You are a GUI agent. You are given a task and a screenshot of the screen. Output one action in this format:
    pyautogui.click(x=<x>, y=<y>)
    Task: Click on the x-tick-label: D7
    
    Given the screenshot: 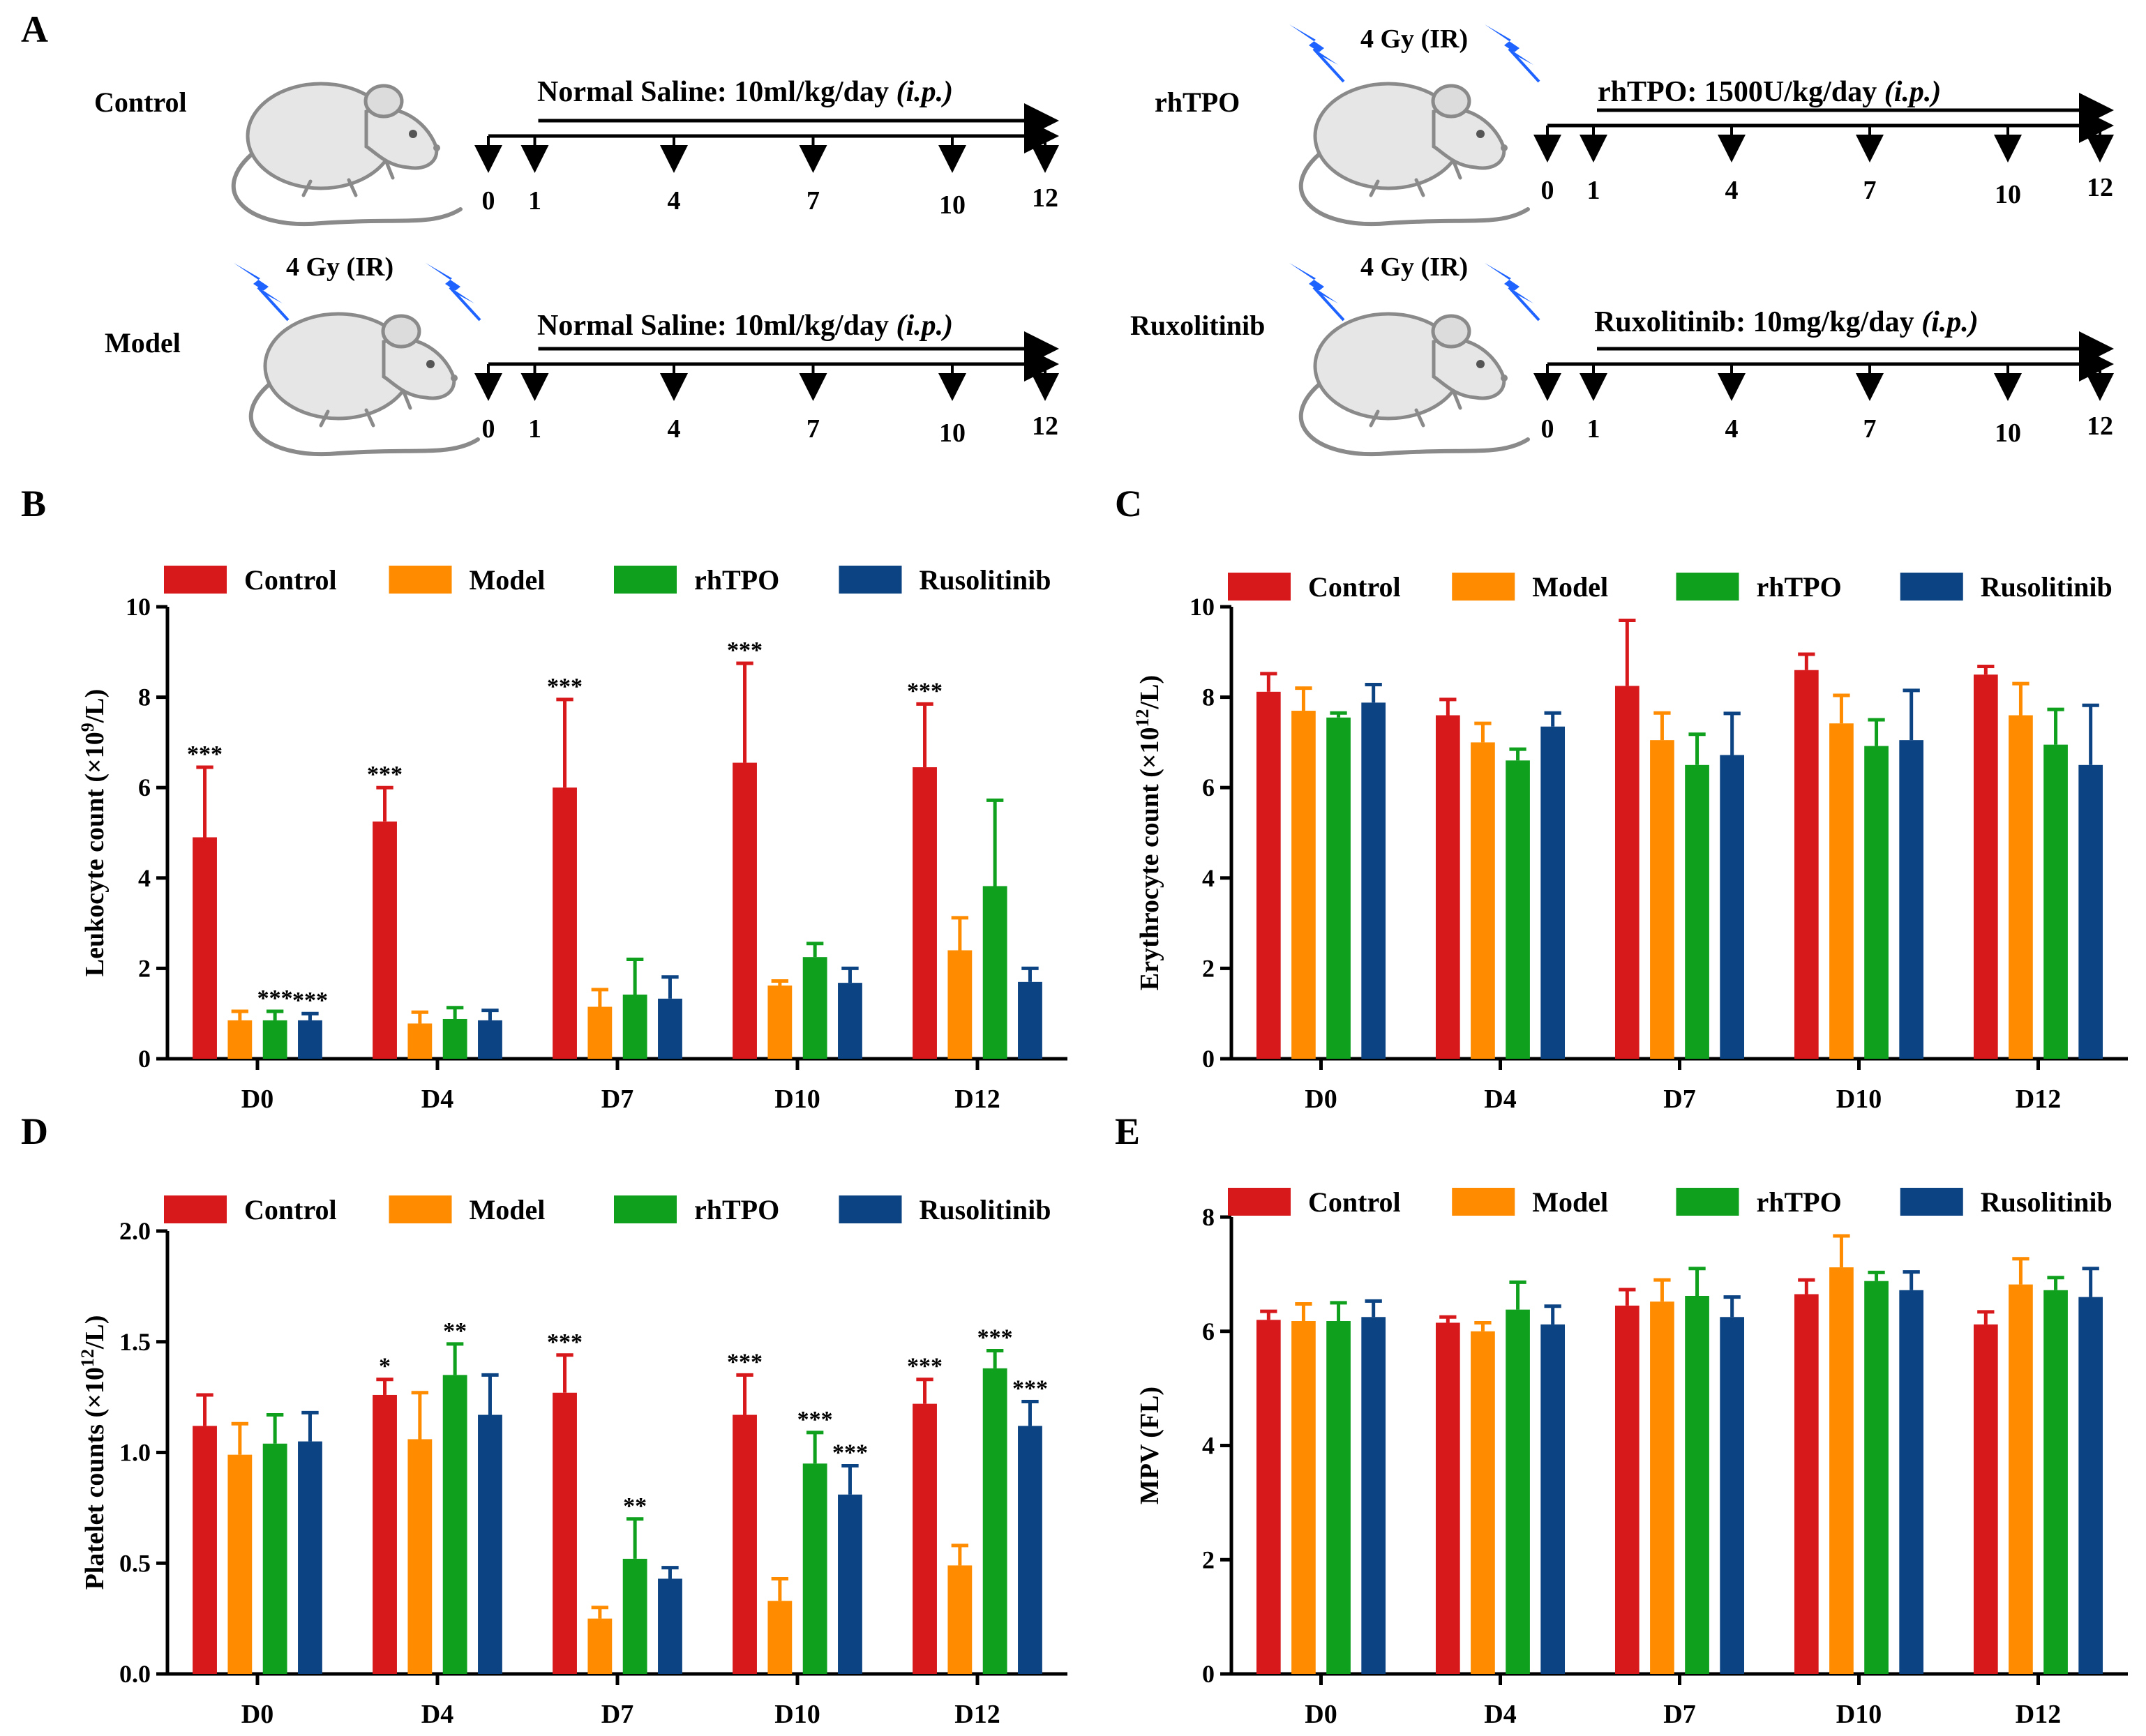 What is the action you would take?
    pyautogui.click(x=617, y=1714)
    